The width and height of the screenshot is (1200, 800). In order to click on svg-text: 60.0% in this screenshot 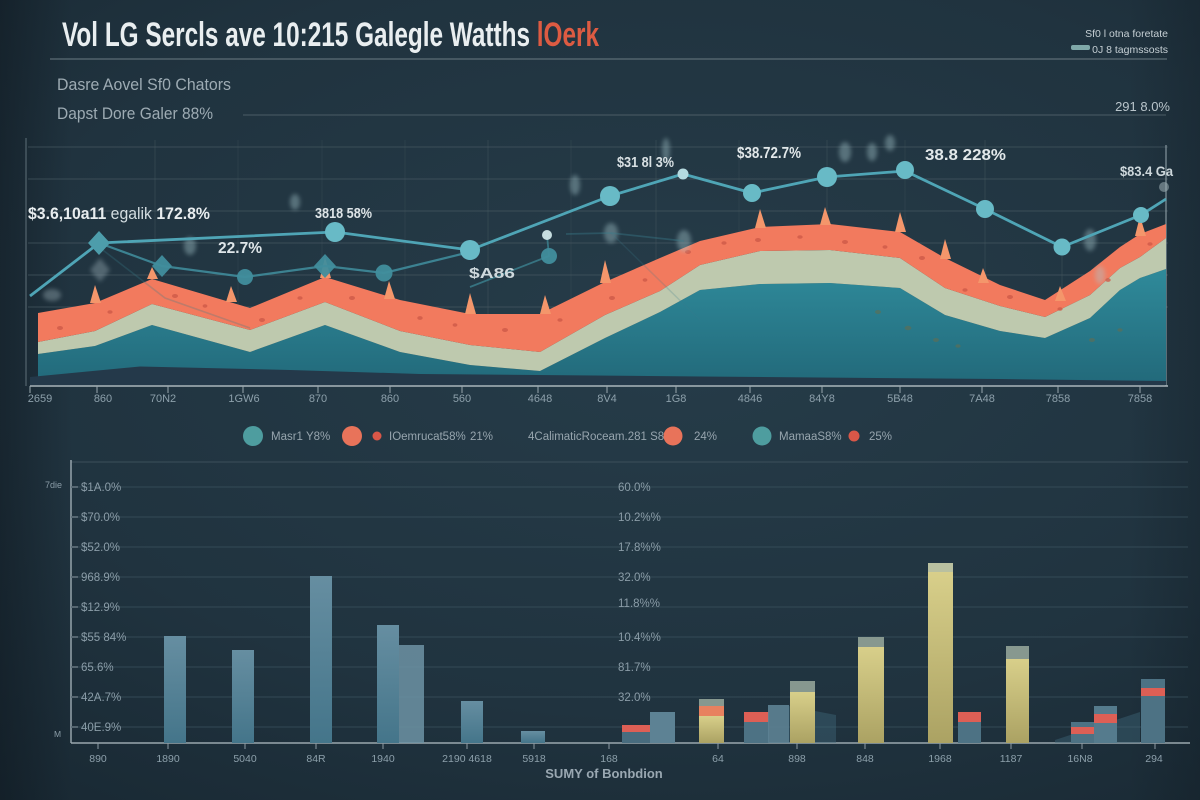, I will do `click(634, 488)`.